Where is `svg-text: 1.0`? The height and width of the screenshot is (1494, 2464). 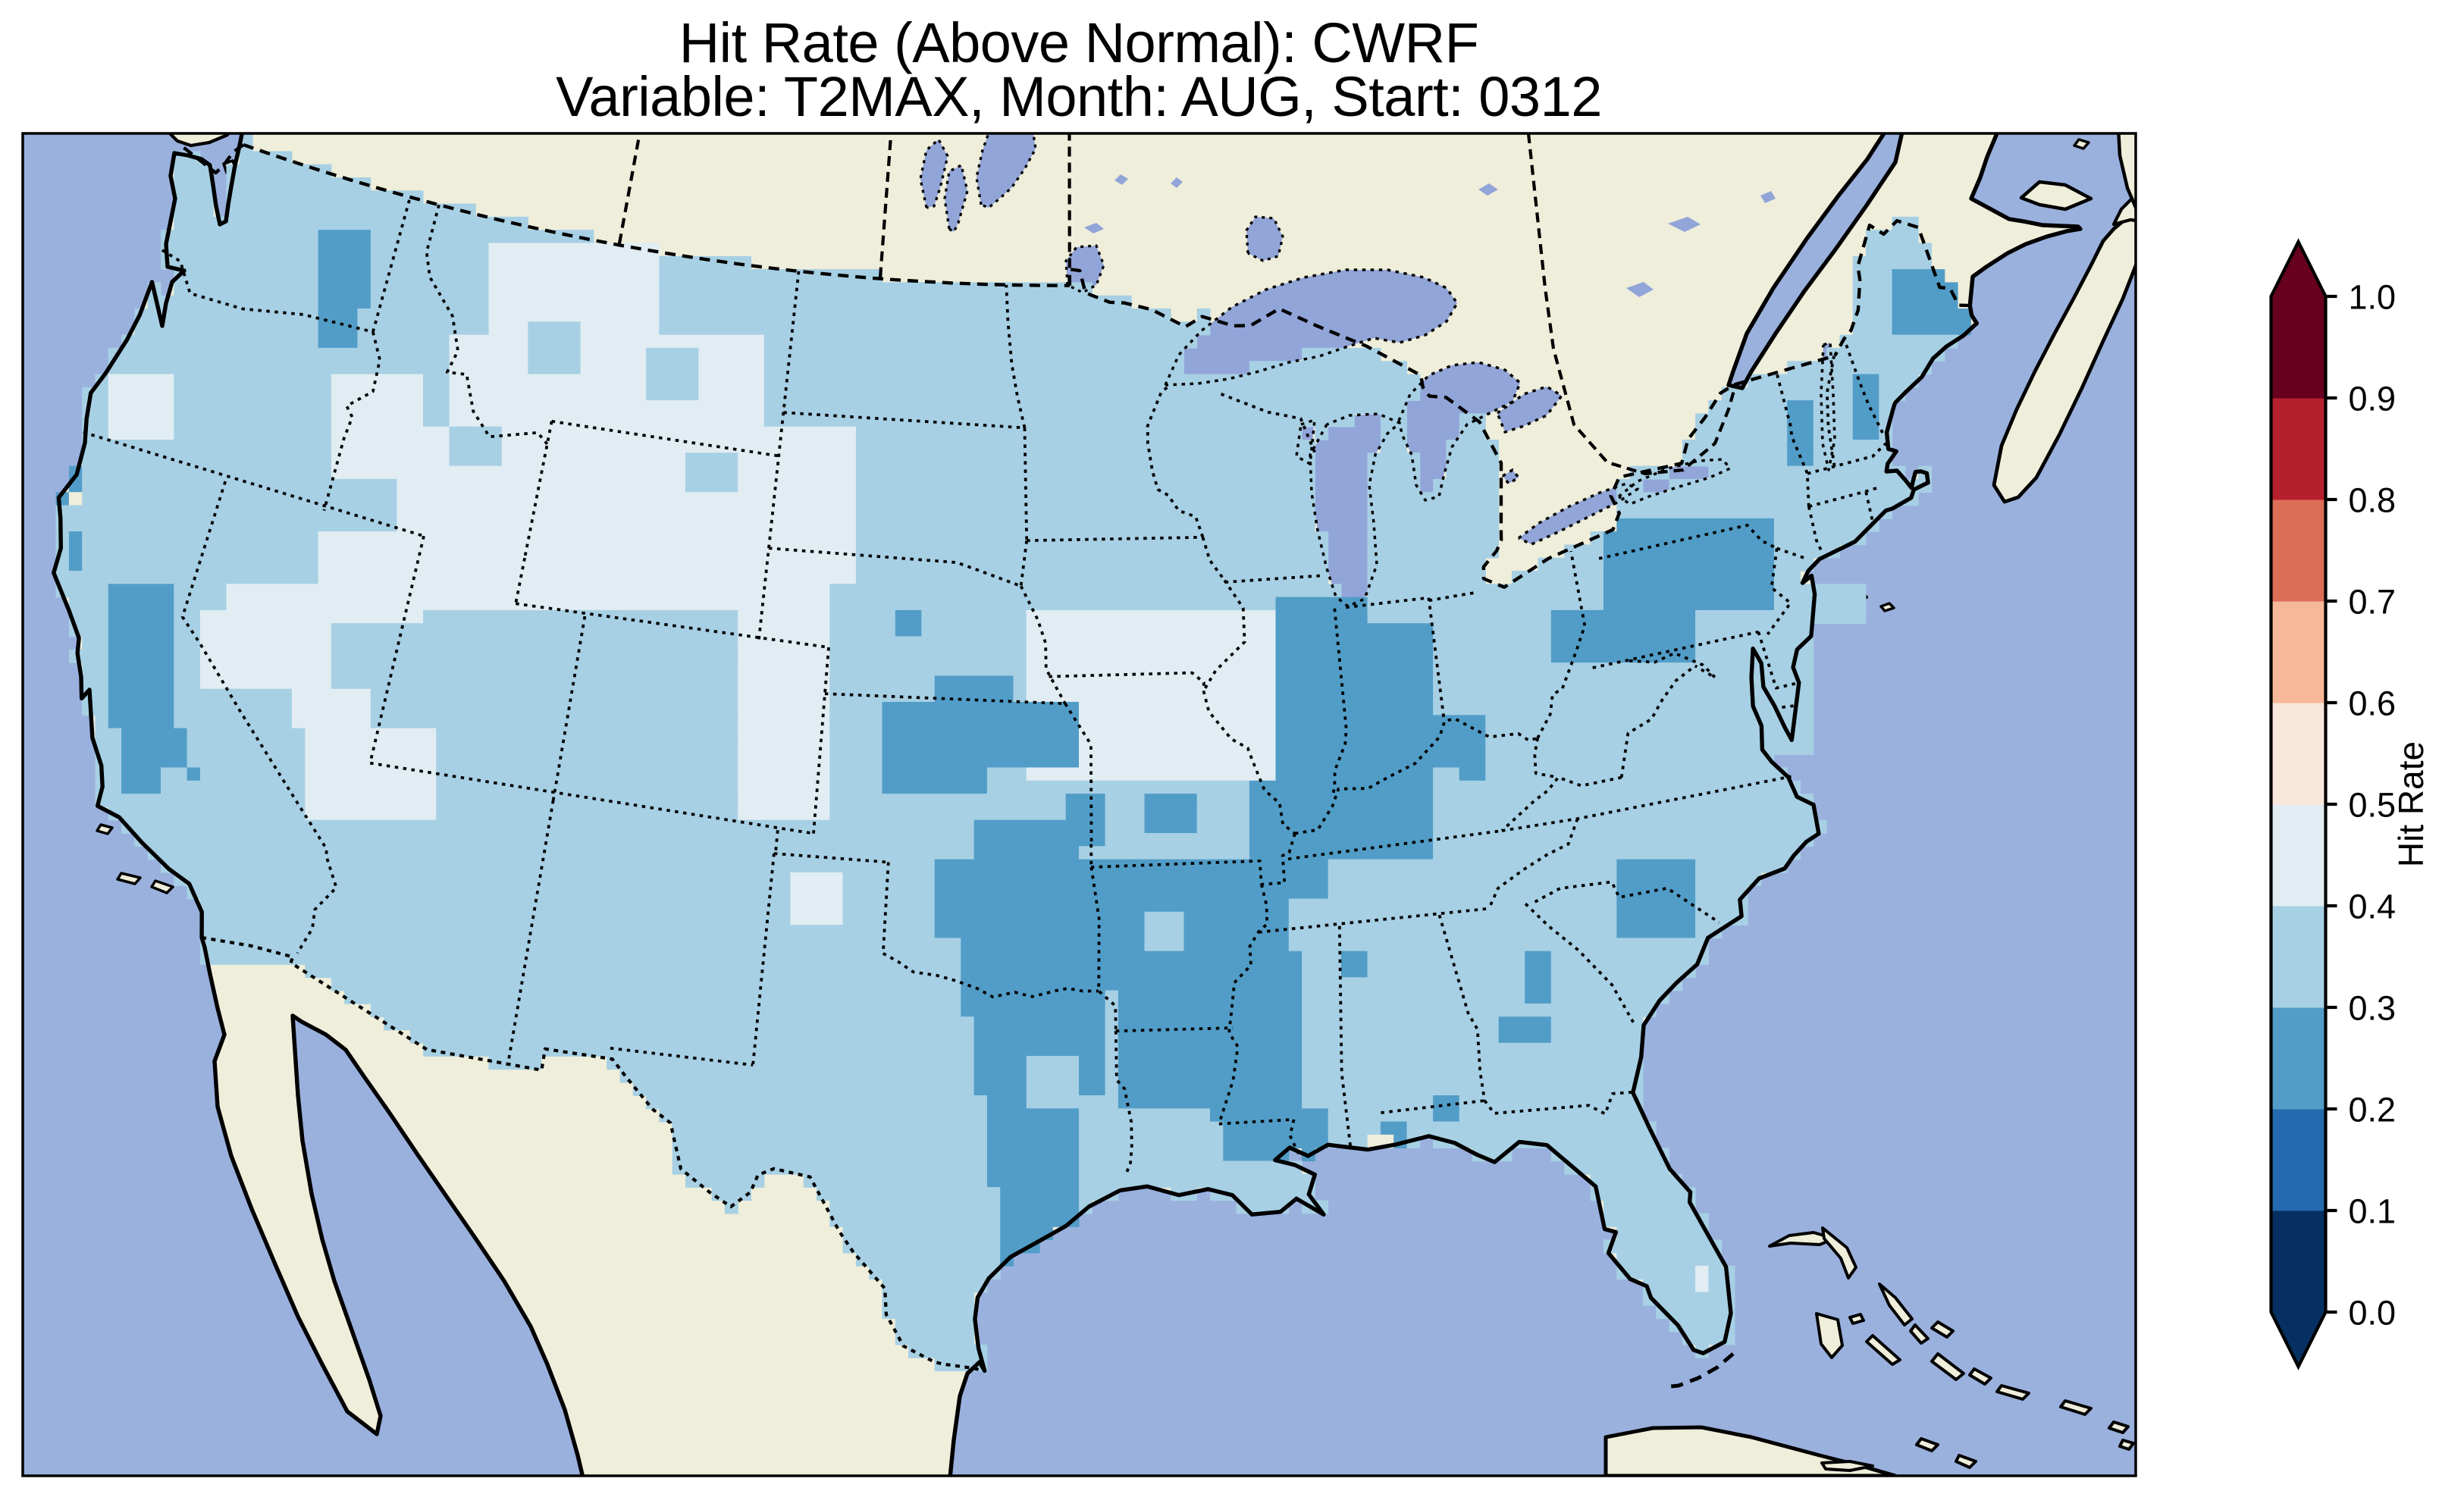
svg-text: 1.0 is located at coordinates (2373, 297).